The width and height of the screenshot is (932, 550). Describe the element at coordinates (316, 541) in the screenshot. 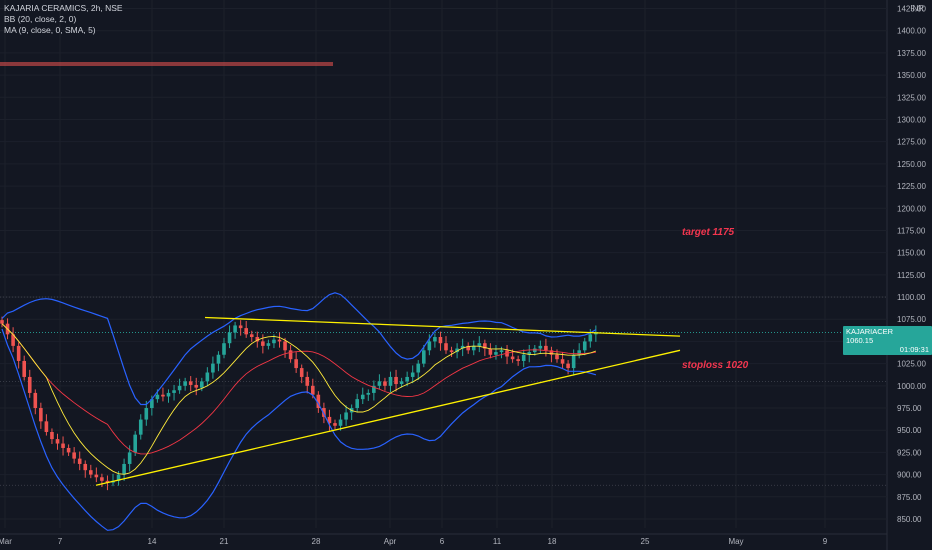

I see `x-tick-label: 28` at that location.